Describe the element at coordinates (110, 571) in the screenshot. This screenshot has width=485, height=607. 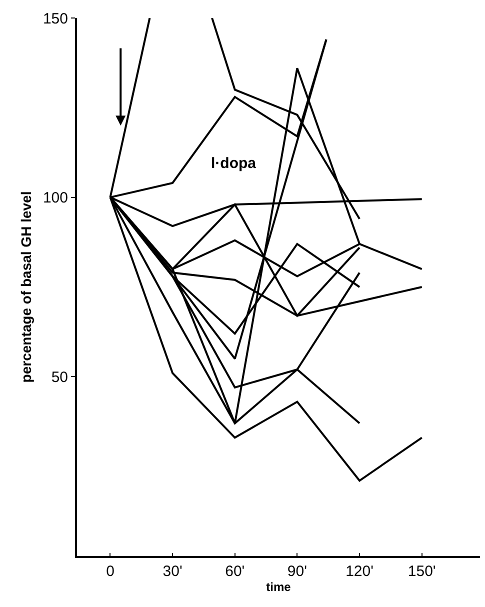
I see `x-tick-label: 0` at that location.